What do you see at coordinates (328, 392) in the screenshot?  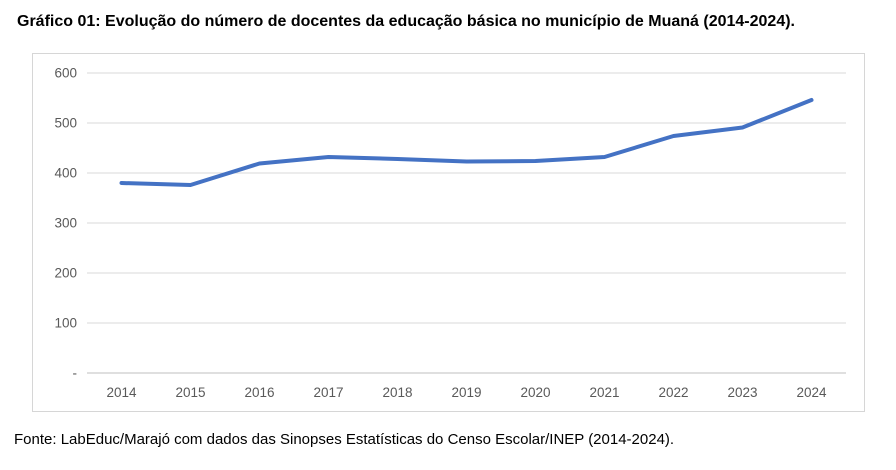 I see `x-tick-label: 2017` at bounding box center [328, 392].